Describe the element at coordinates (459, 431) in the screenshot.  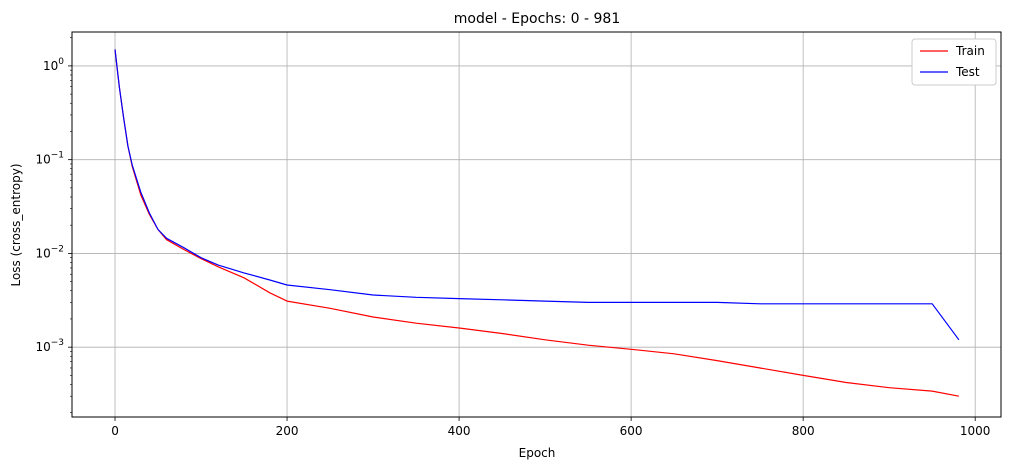
I see `x-tick-label: 400` at that location.